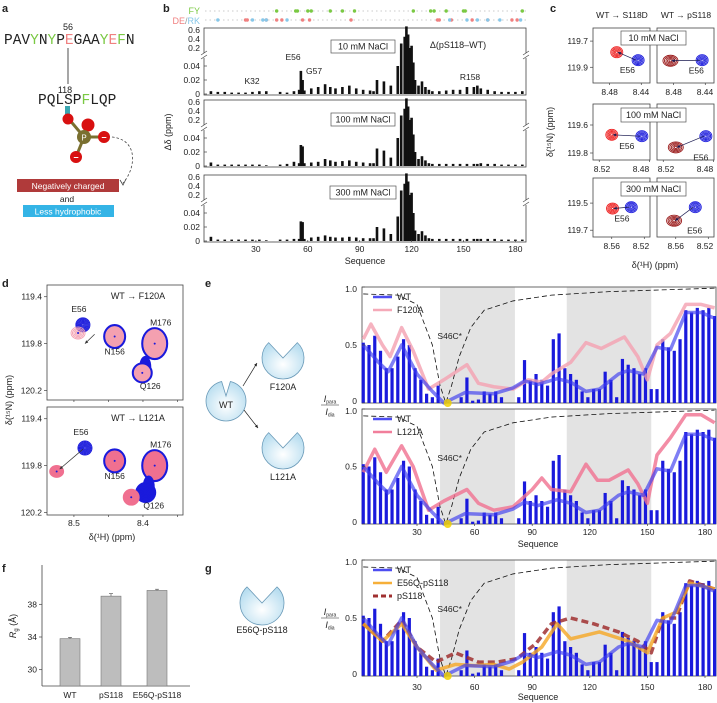 The image size is (717, 703). I want to click on l121a-cartoon-icon, so click(283, 451).